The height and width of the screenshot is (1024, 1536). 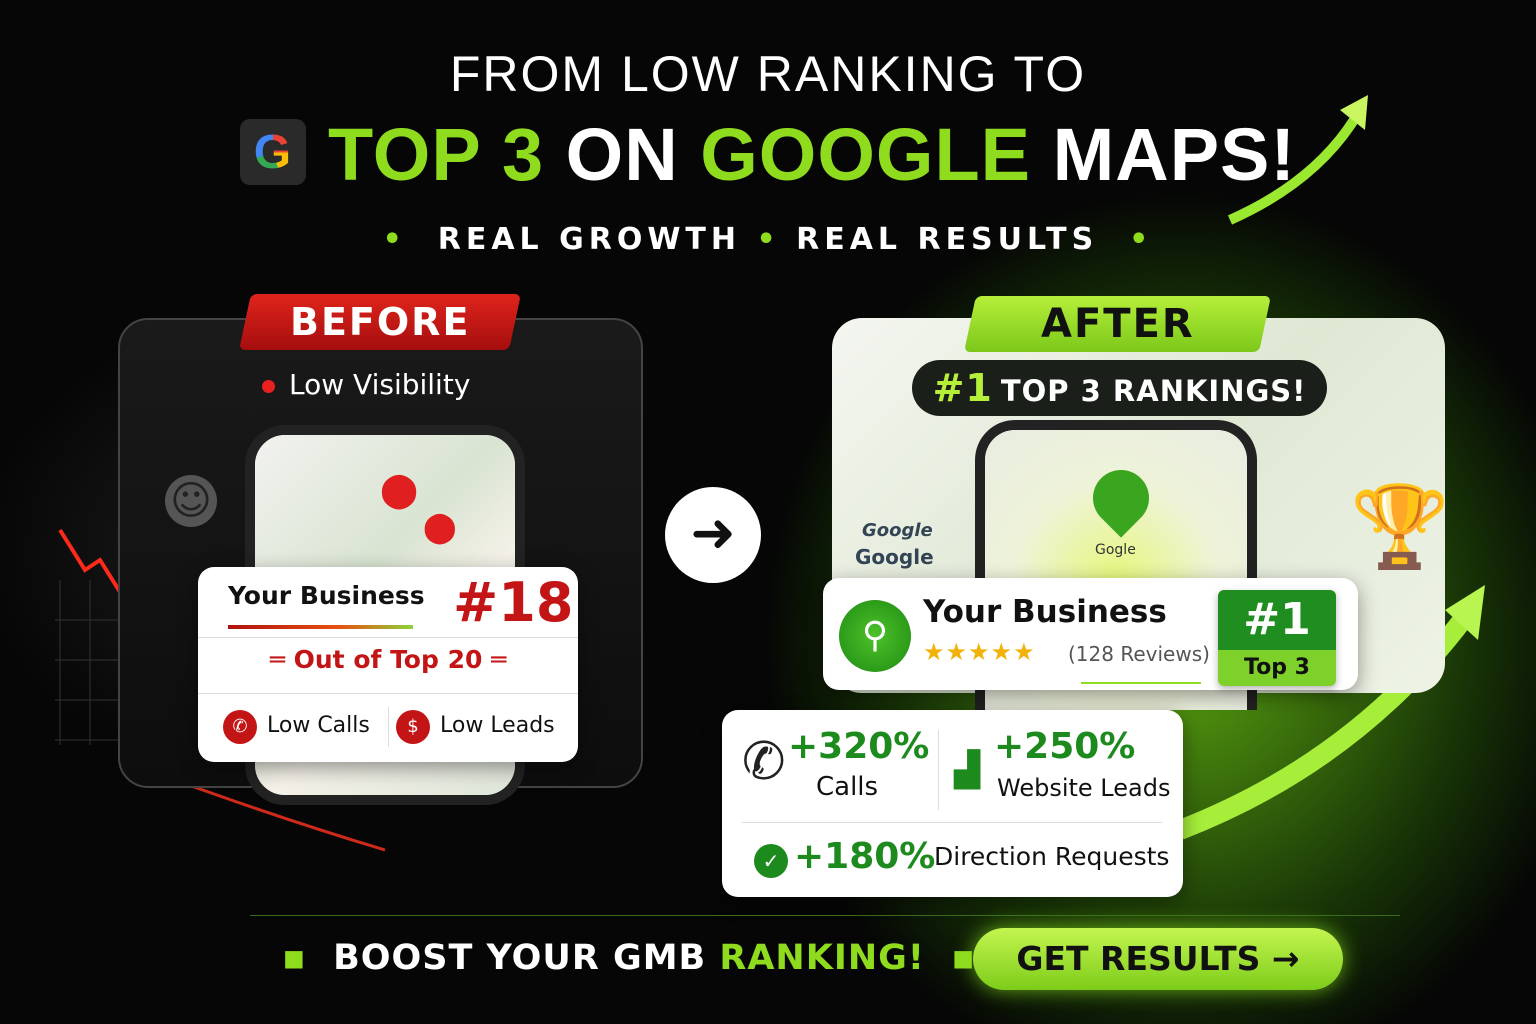 What do you see at coordinates (413, 727) in the screenshot?
I see `leads-down-icon: $` at bounding box center [413, 727].